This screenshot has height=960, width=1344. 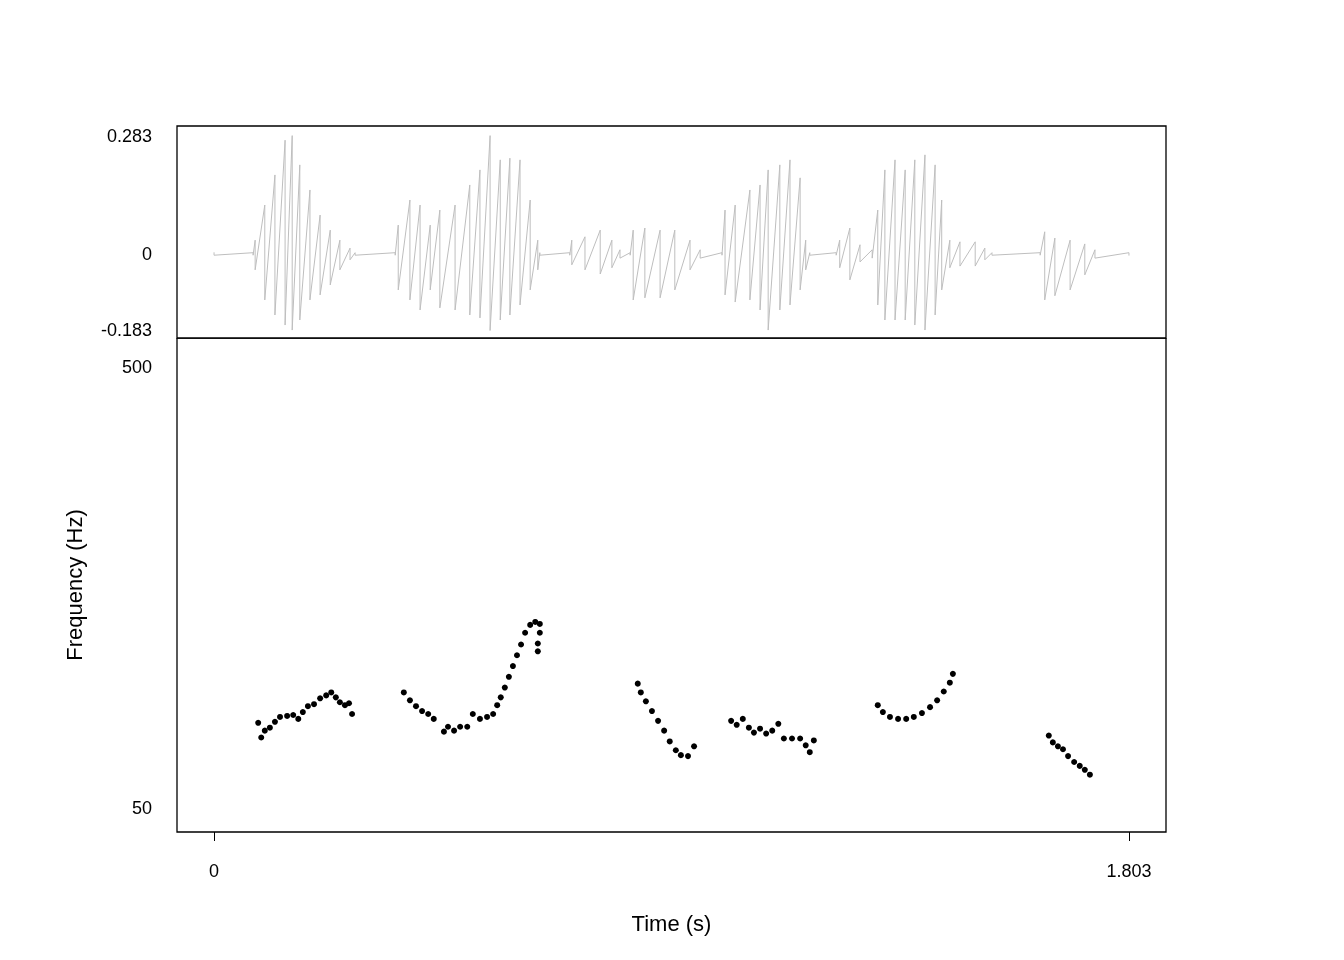 I want to click on y-tick-label: 0.283, so click(x=129, y=135).